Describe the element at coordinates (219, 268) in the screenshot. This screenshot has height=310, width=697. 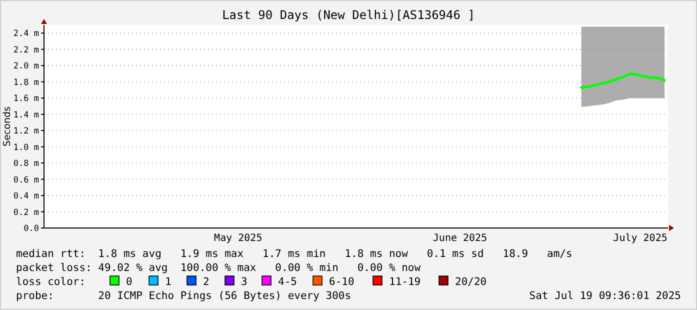
I see `text: packet loss: 49.02 % avg 100.00 % max 0.00 % min 0.00 % now` at that location.